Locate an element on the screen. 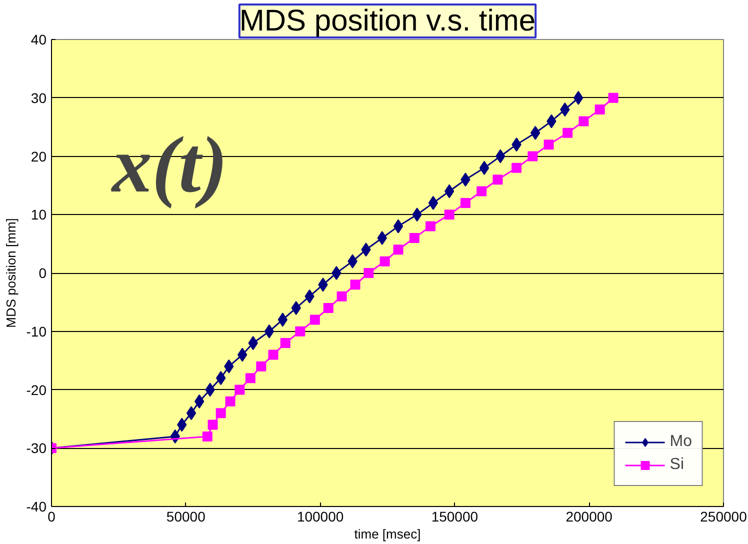 Image resolution: width=748 pixels, height=544 pixels. y-axis-title: MDS position [mm] is located at coordinates (10, 273).